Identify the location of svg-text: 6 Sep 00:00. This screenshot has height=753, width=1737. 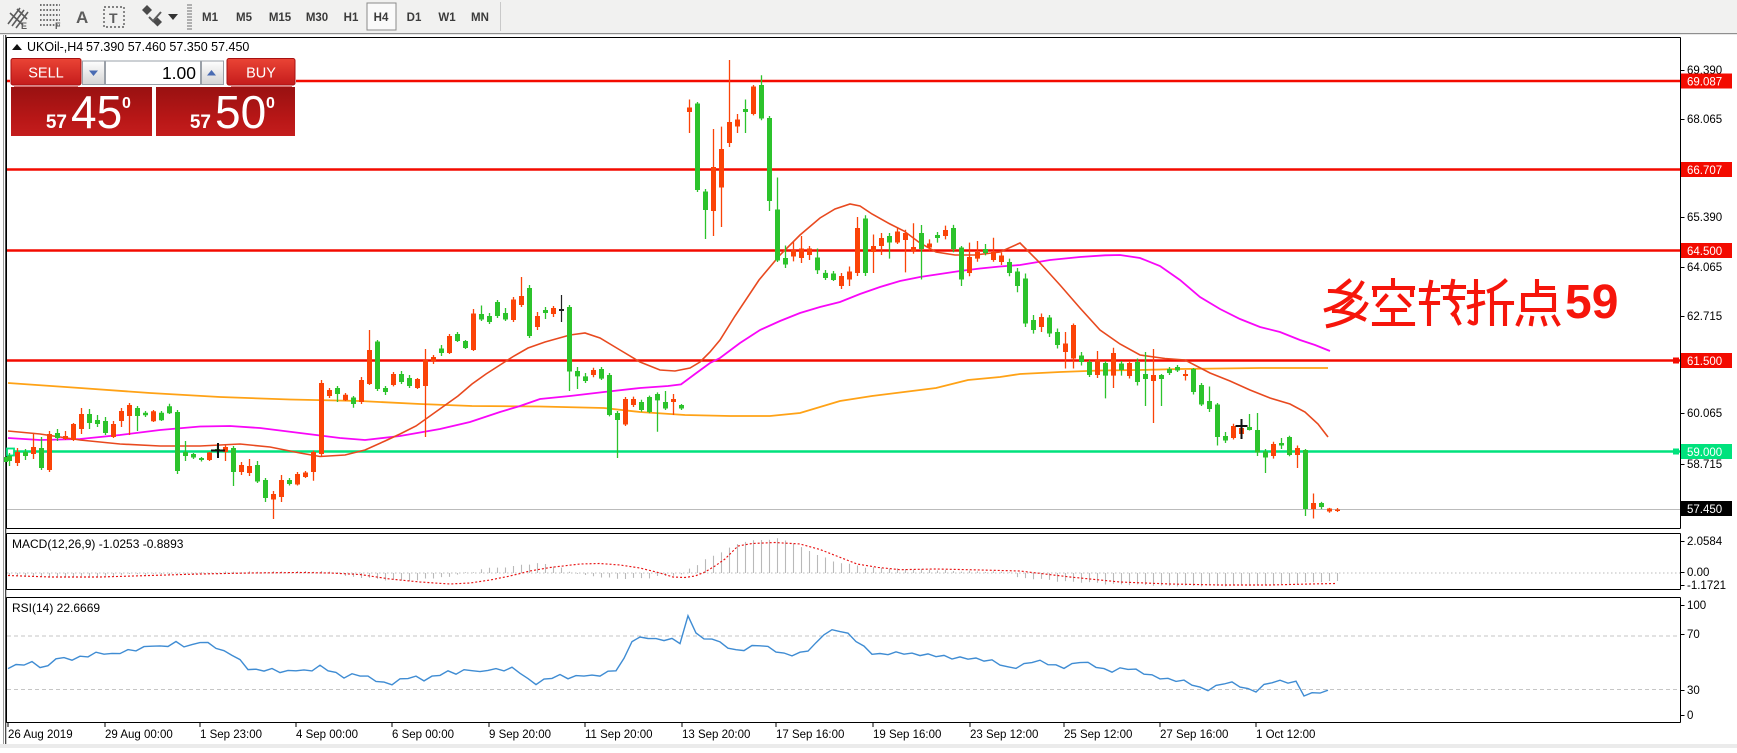
(423, 735).